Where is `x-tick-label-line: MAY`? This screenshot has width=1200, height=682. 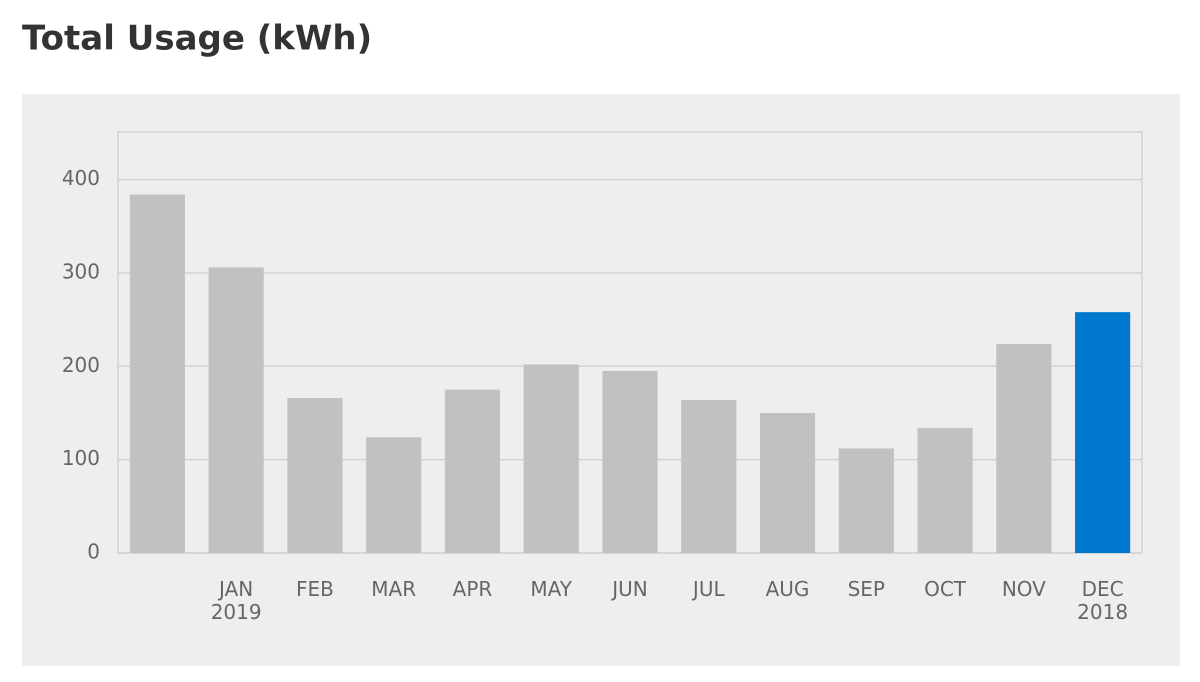
x-tick-label-line: MAY is located at coordinates (551, 589).